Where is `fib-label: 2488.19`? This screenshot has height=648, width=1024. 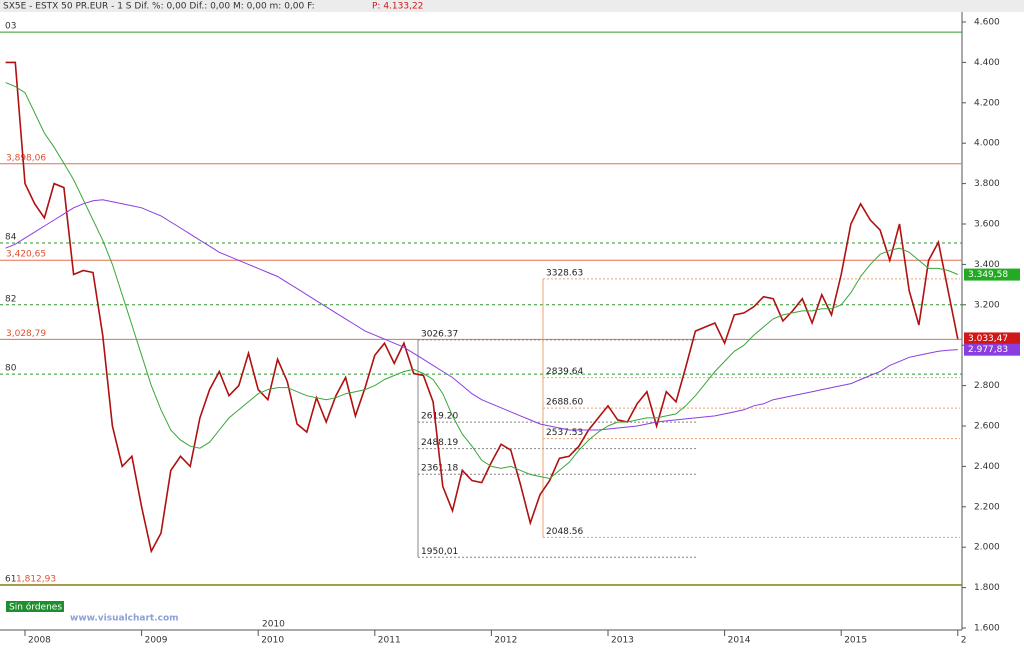 fib-label: 2488.19 is located at coordinates (439, 443).